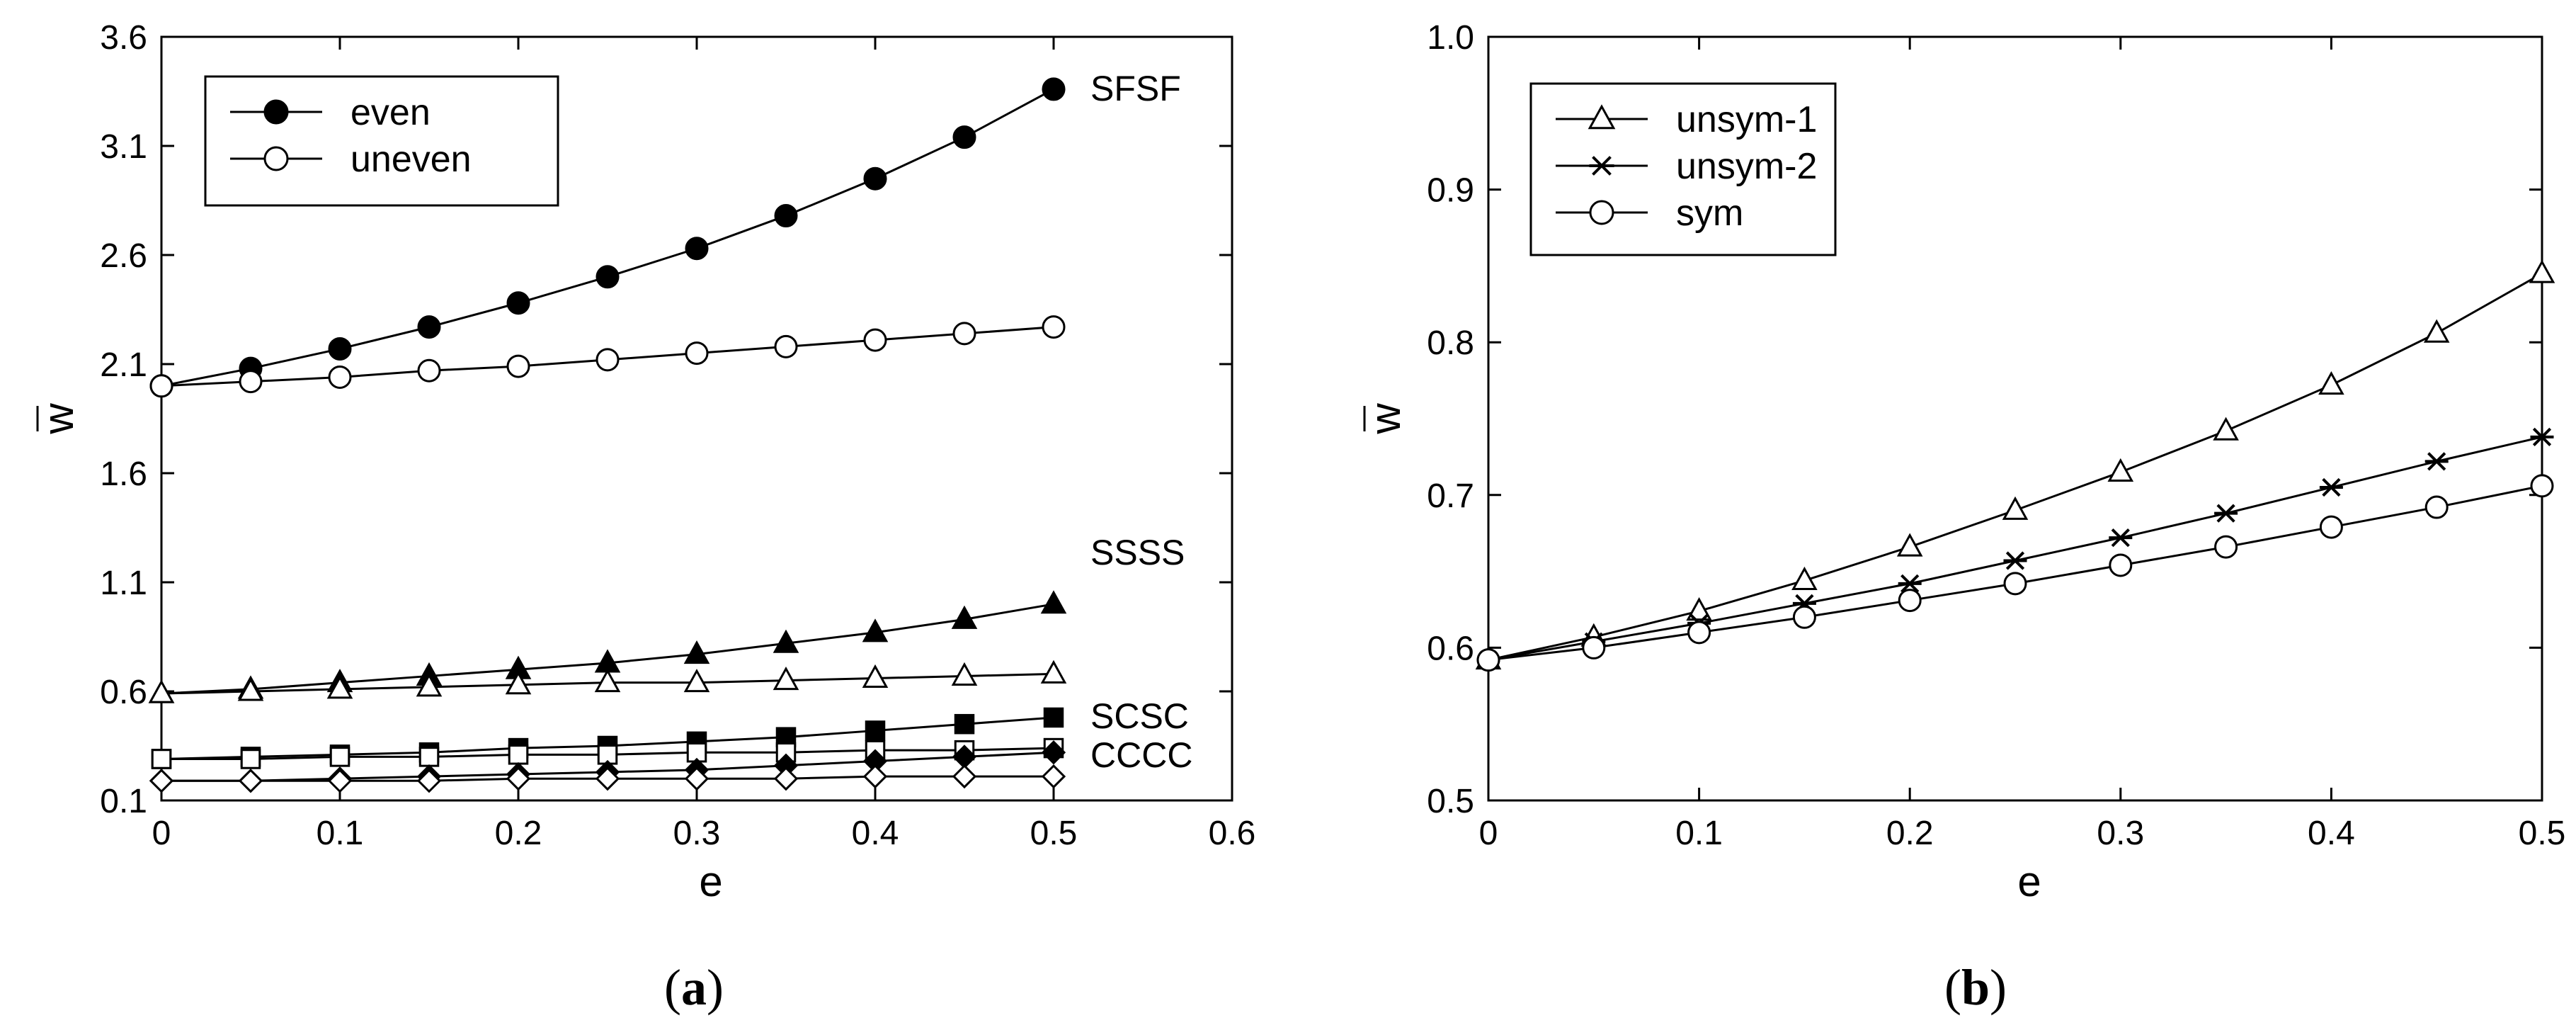  I want to click on legend-entry: even, so click(330, 112).